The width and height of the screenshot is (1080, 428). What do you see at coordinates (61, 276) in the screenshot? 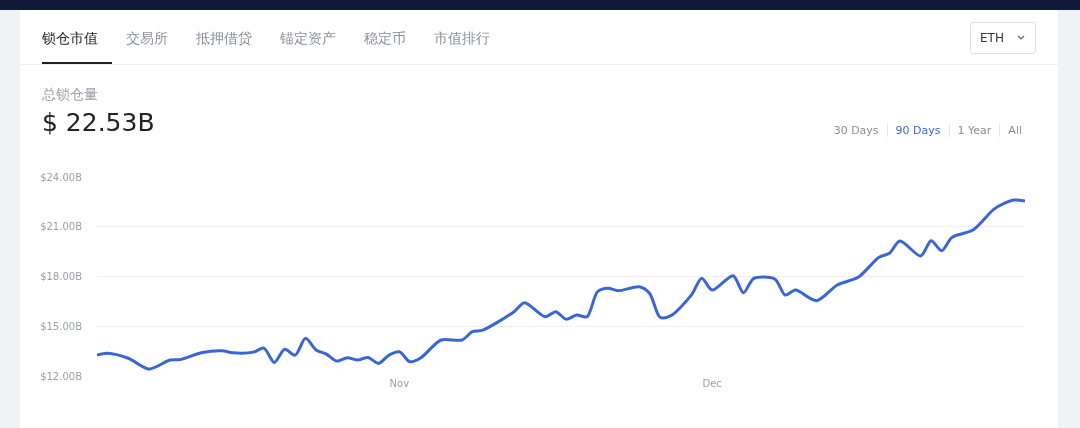
I see `y-tick-label: $18.00B` at bounding box center [61, 276].